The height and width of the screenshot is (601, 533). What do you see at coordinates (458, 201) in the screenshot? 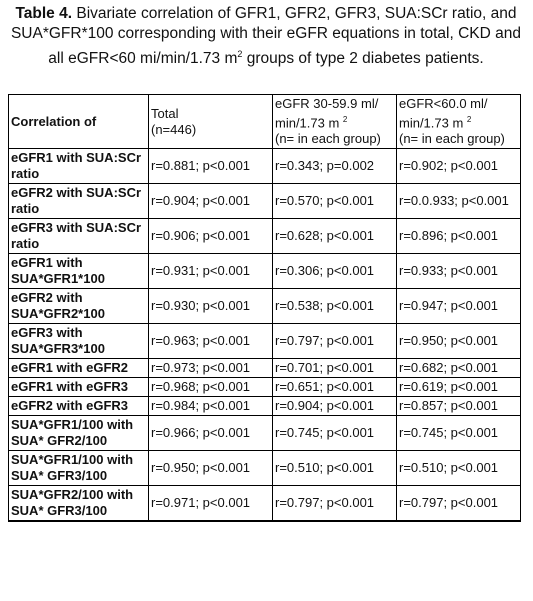
I see `table-cell: r=0.0.933; p<0.001` at bounding box center [458, 201].